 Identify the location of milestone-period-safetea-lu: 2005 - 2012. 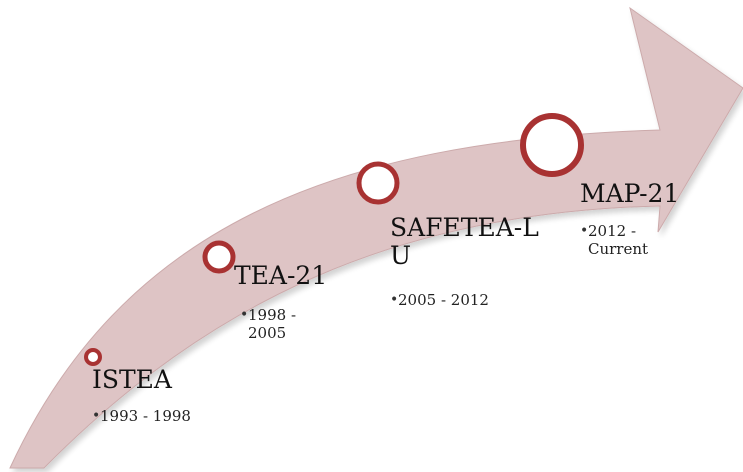
(439, 300).